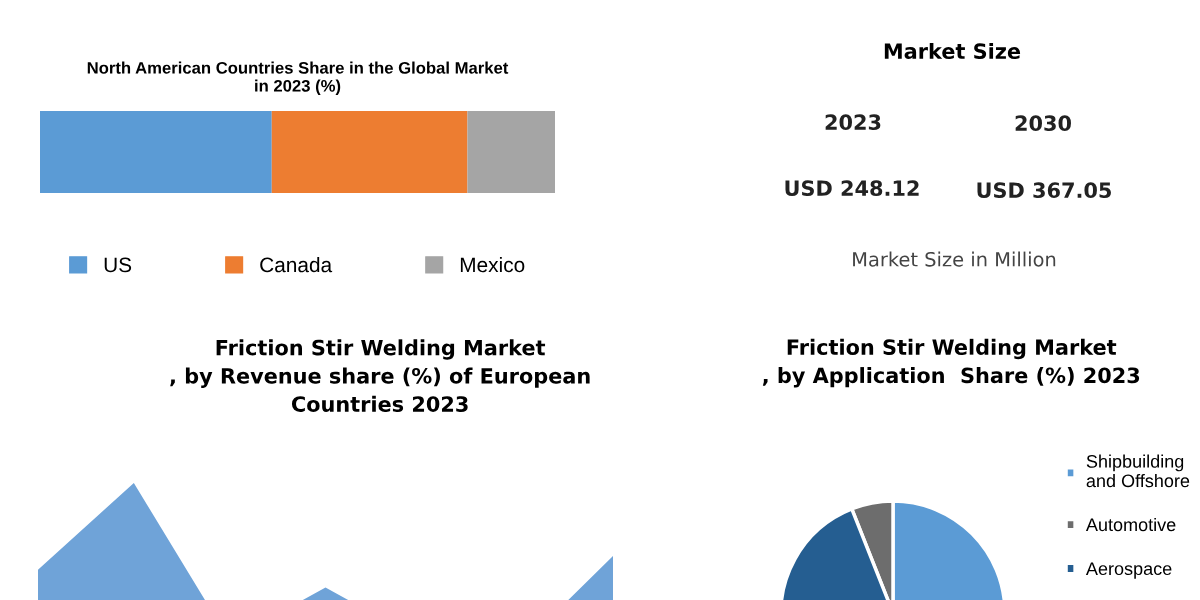 This screenshot has height=600, width=1200. Describe the element at coordinates (1138, 471) in the screenshot. I see `legend-label: Shipbuilding and Offshore` at that location.